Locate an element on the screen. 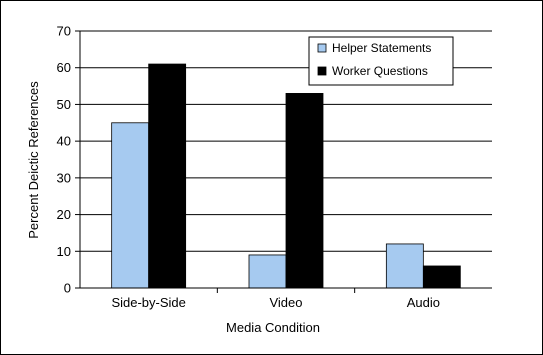  legend: Helper Statements Worker Questions is located at coordinates (381, 61).